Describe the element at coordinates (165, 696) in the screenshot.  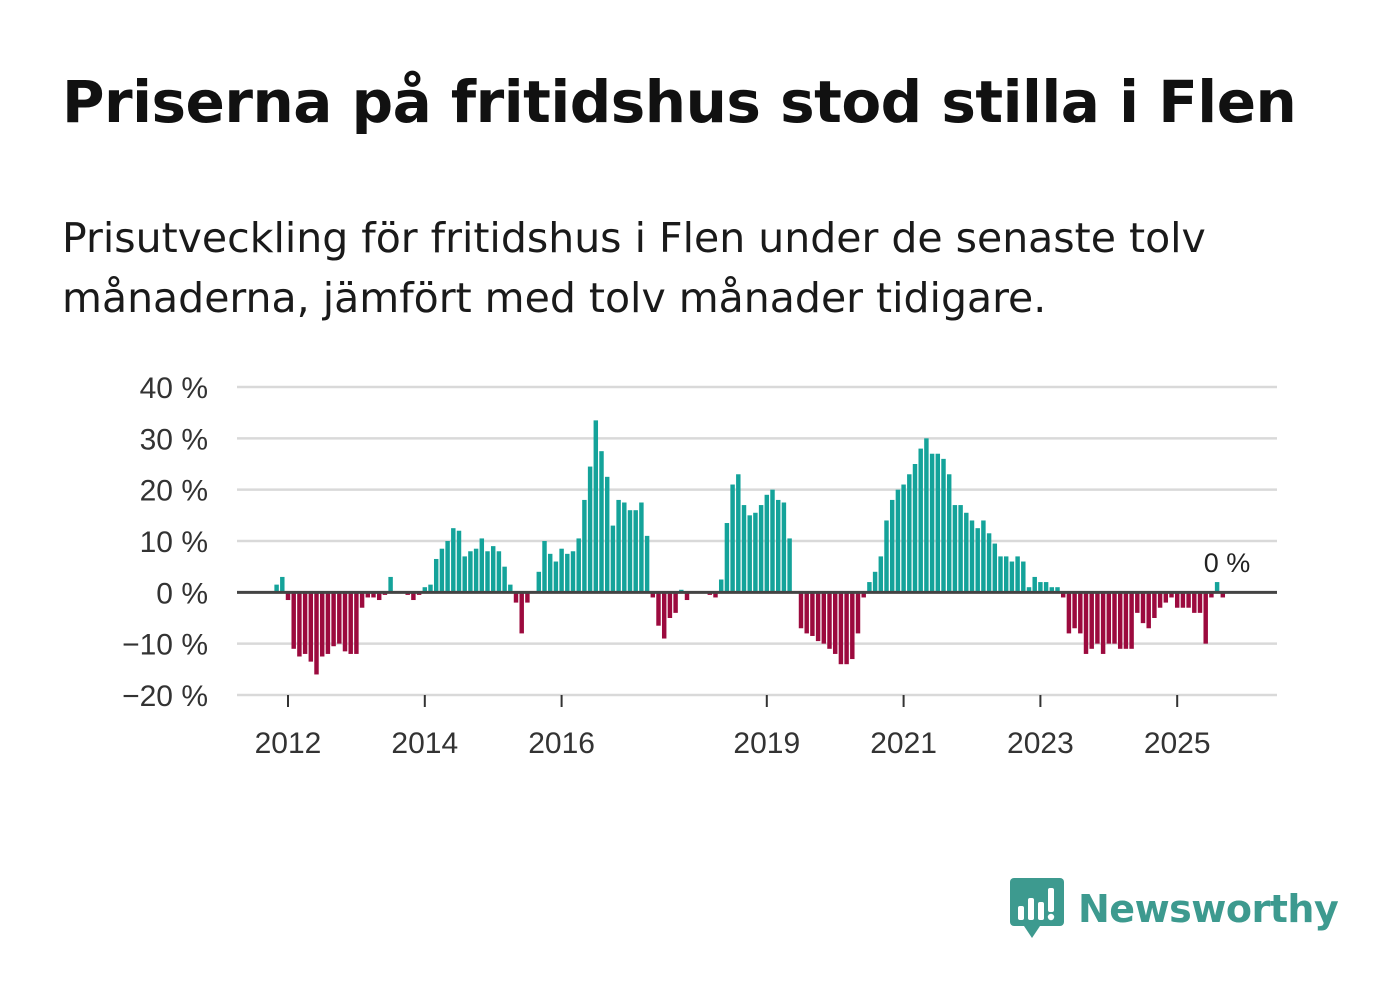
I see `y-tick-label: −20 %` at that location.